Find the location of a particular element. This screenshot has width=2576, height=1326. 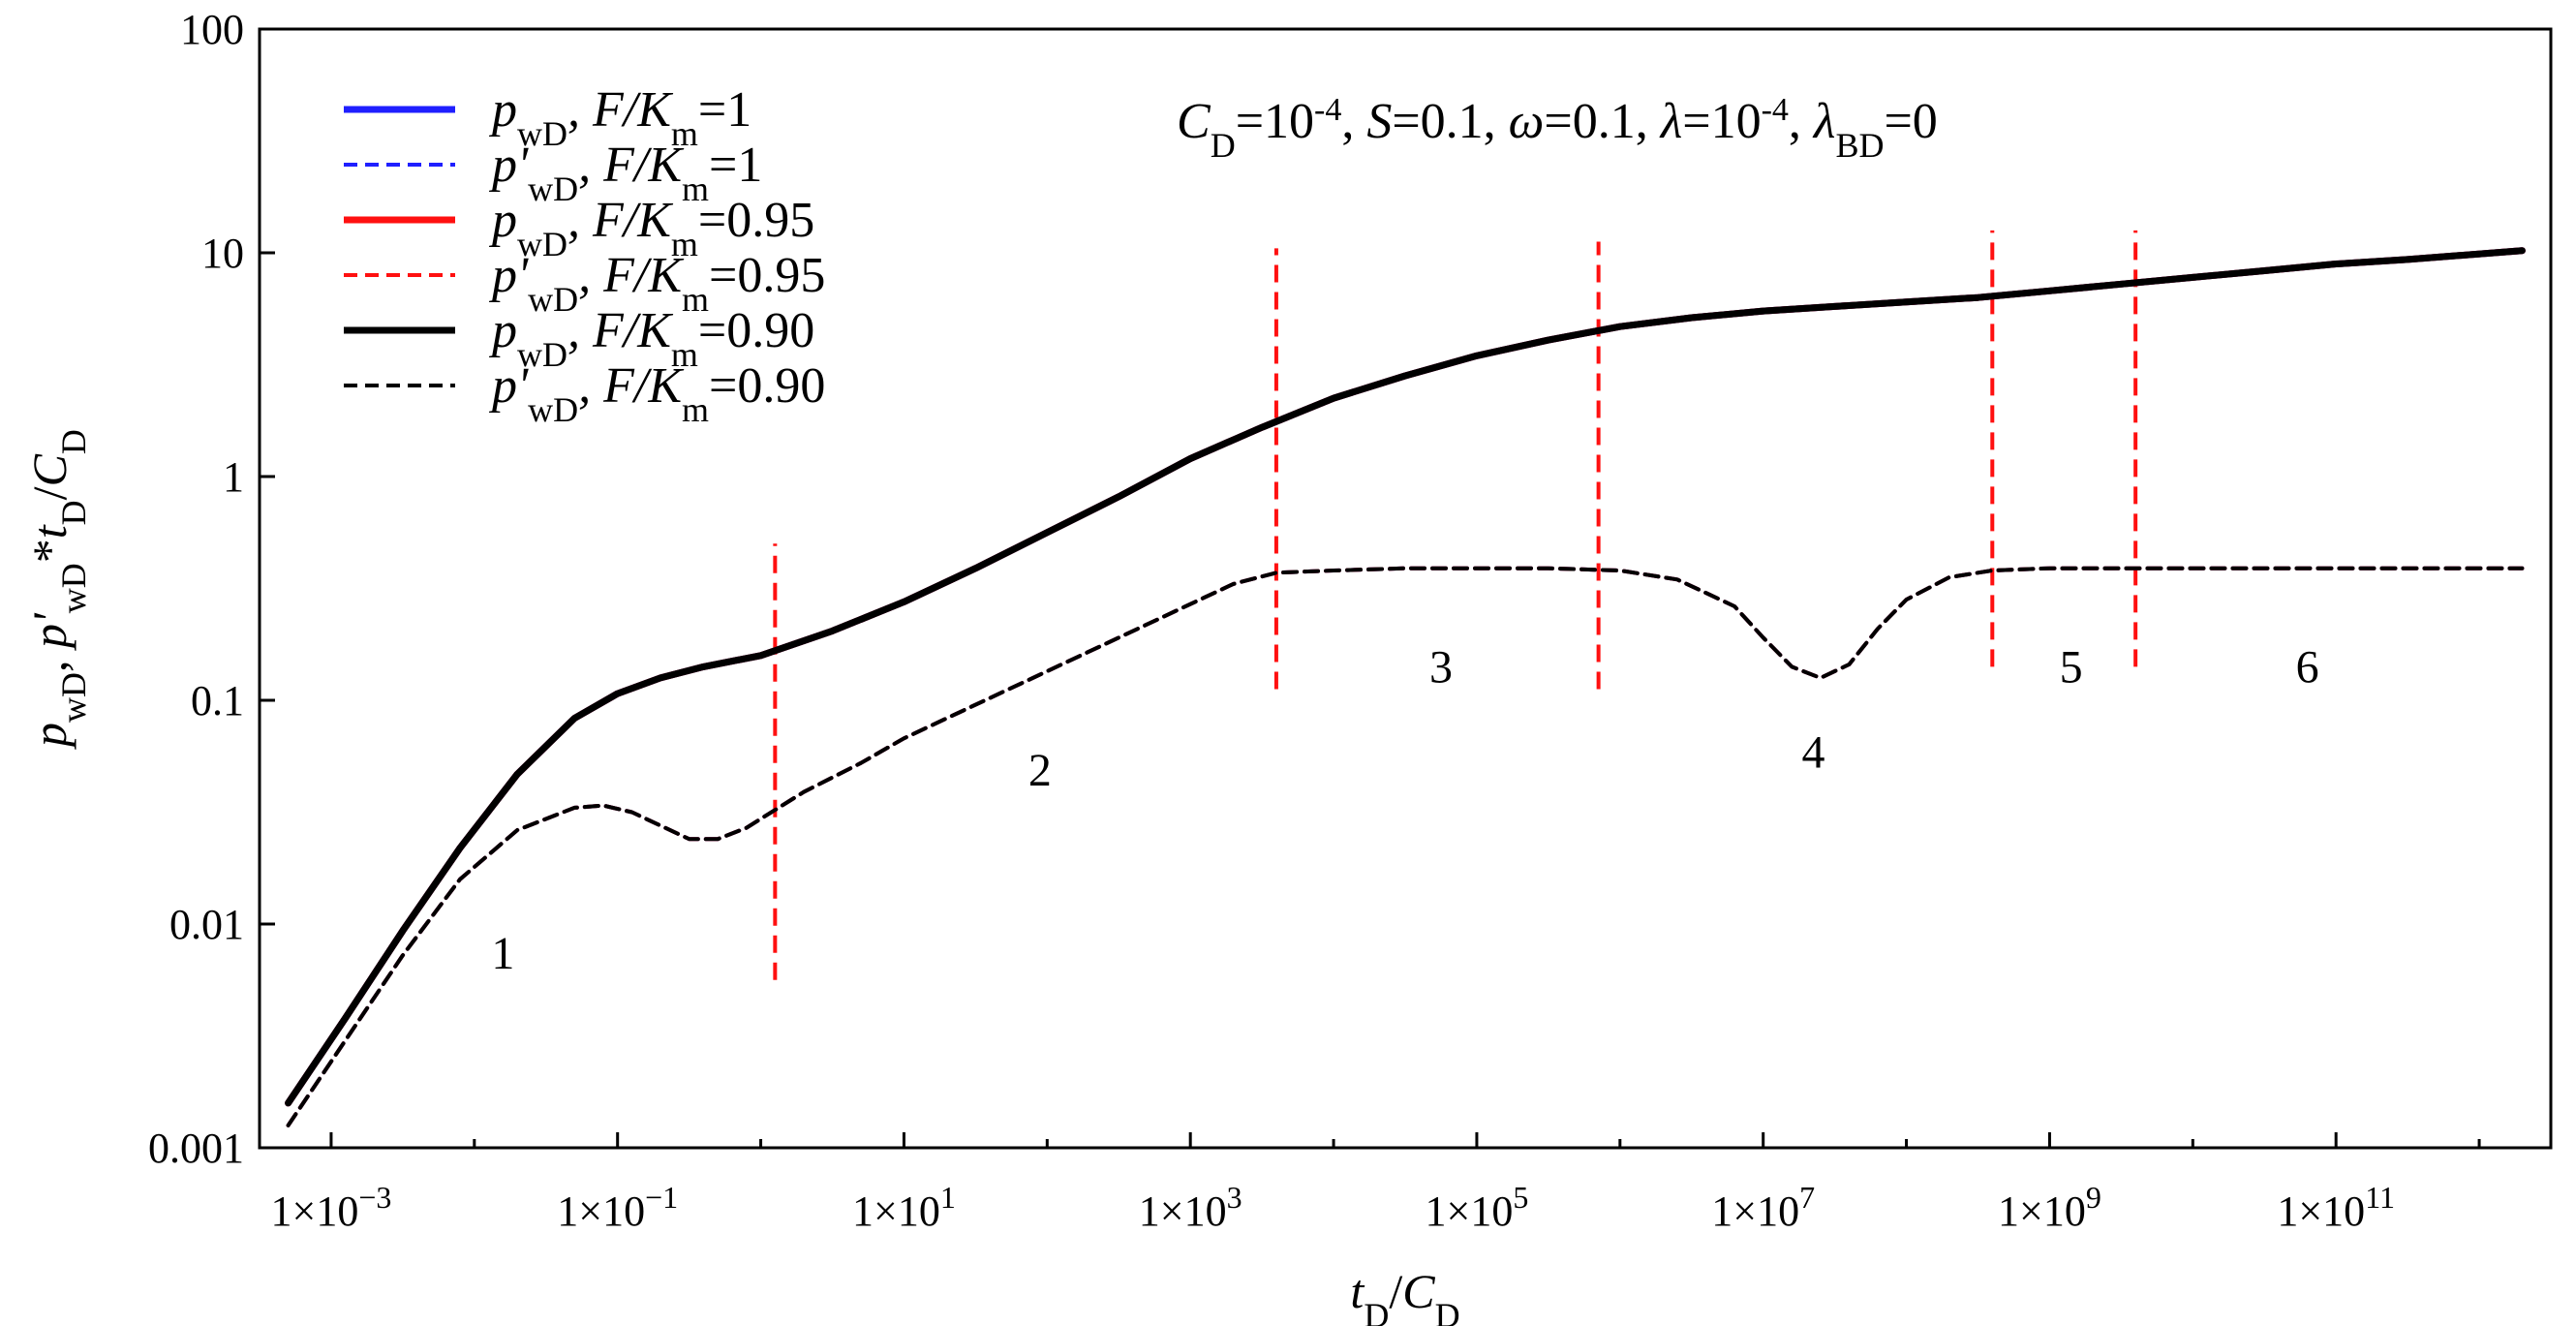

y-tick-label: 0.01 is located at coordinates (206, 925).